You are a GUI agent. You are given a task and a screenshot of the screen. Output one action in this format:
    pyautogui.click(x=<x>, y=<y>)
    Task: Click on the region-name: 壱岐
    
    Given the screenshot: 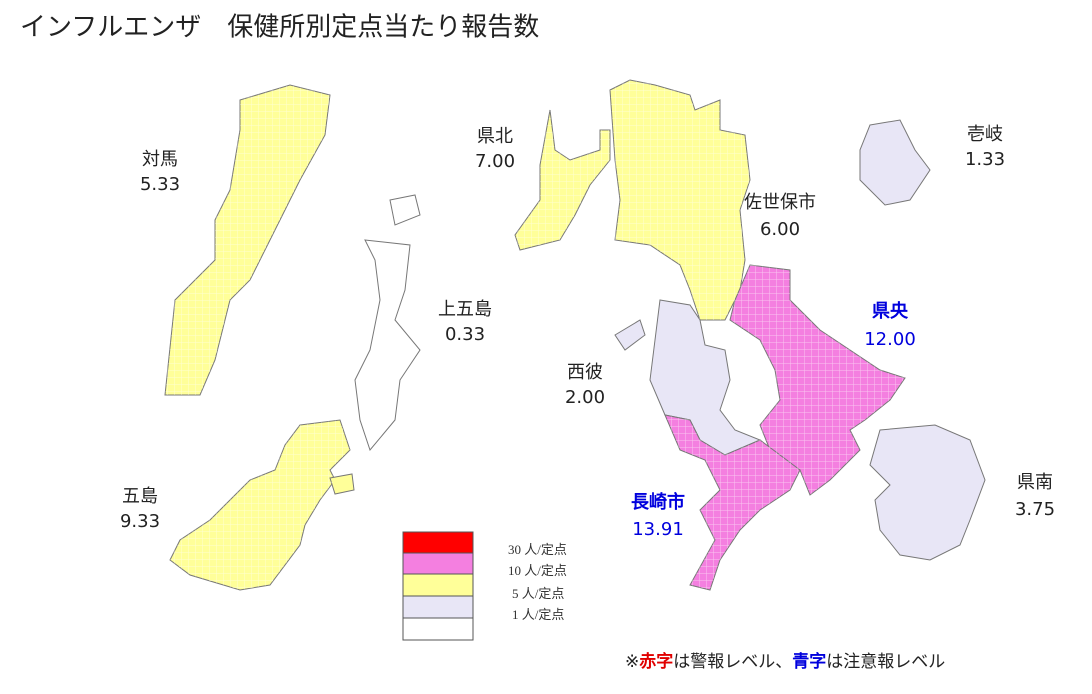 What is the action you would take?
    pyautogui.click(x=985, y=134)
    